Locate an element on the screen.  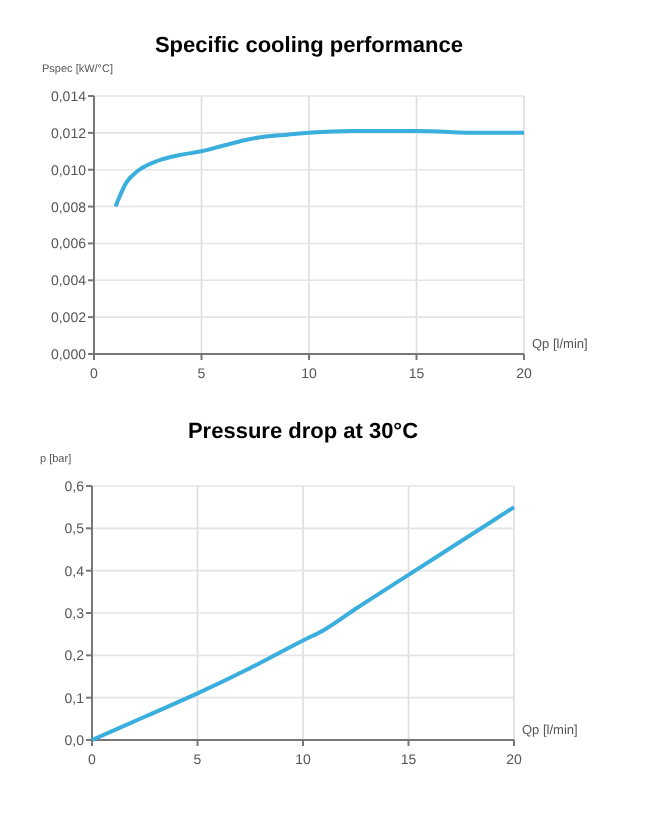
chart-title: Specific cooling performance is located at coordinates (309, 46).